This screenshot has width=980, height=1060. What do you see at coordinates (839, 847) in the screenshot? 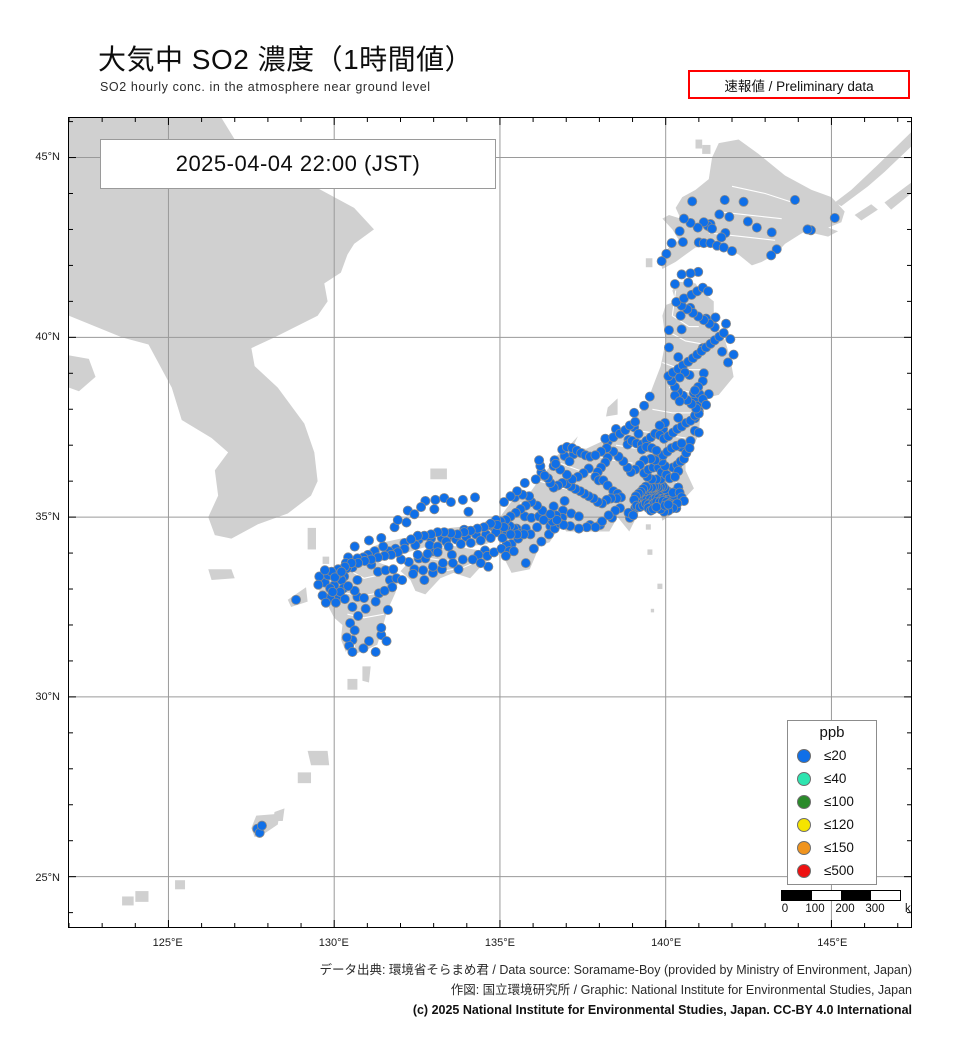
I see `legend-item-label: ≤150` at bounding box center [839, 847].